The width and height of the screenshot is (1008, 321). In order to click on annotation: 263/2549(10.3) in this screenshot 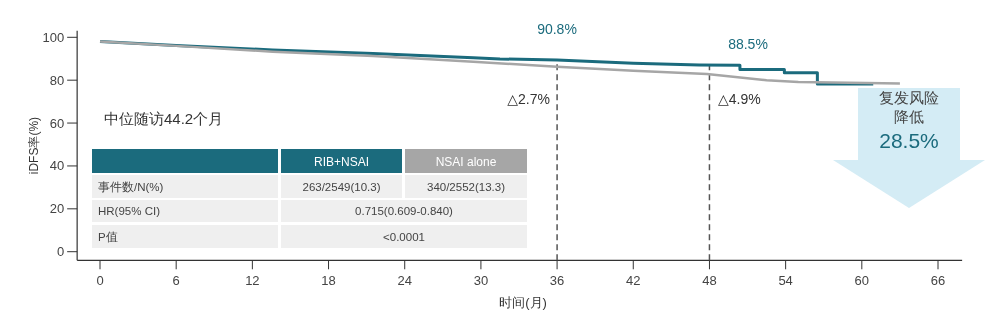, I will do `click(341, 187)`.